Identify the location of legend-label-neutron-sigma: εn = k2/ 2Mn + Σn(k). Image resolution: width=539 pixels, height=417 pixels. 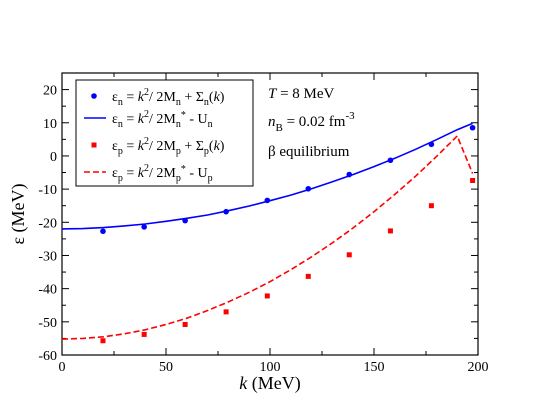
(168, 97).